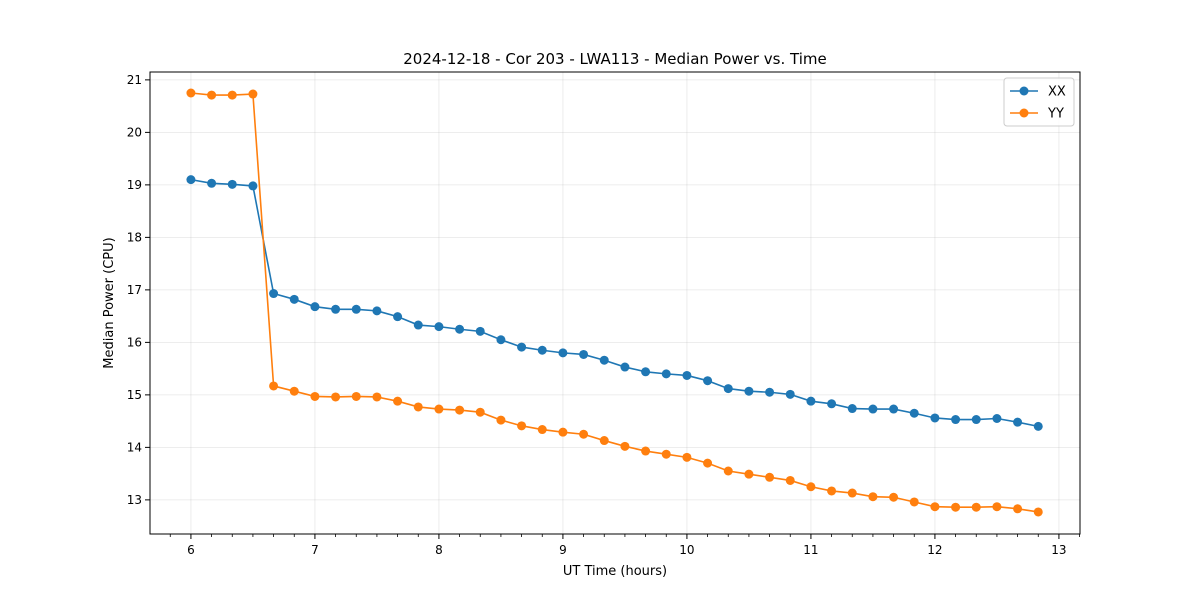  Describe the element at coordinates (134, 80) in the screenshot. I see `y-tick-label: 21` at that location.